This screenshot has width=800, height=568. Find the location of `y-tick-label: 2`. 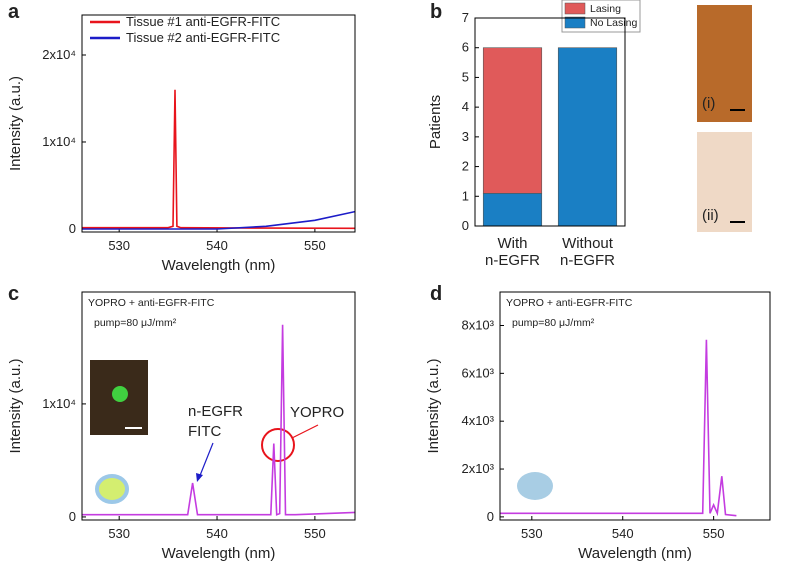

y-tick-label: 2 is located at coordinates (465, 166).